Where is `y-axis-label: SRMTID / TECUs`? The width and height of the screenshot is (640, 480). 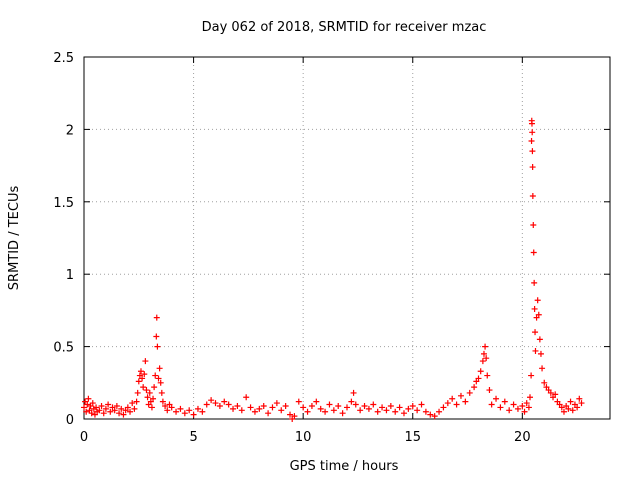
y-axis-label: SRMTID / TECUs is located at coordinates (14, 238).